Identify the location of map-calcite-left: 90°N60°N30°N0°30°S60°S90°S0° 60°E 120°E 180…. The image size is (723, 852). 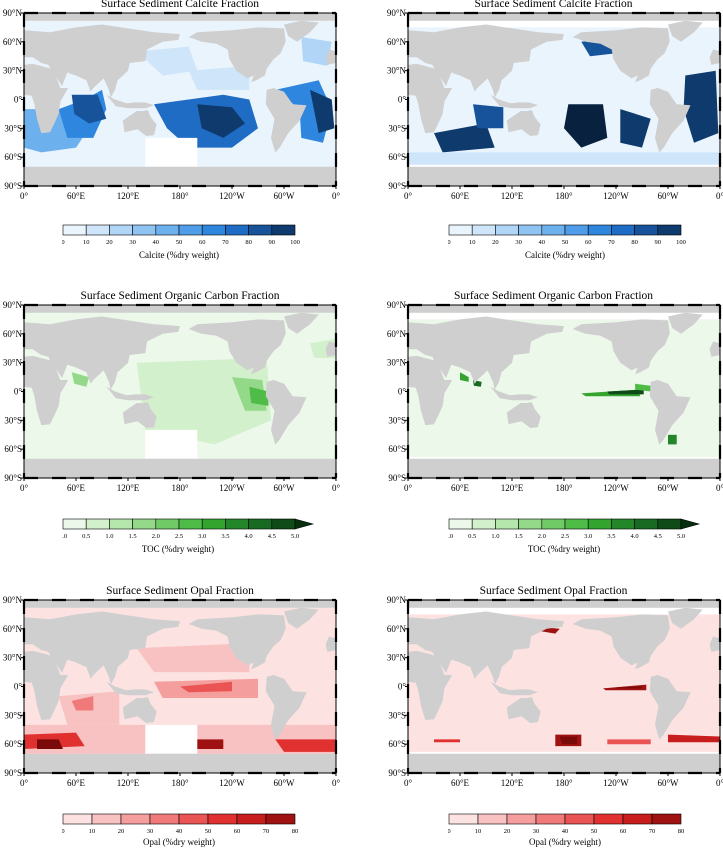
(172, 104).